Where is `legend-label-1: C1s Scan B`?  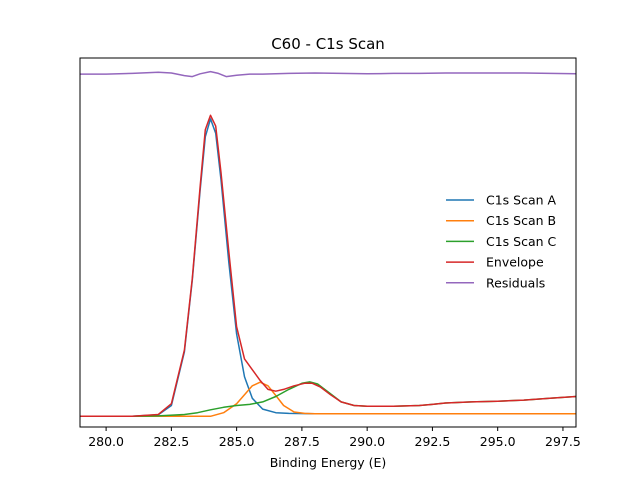 legend-label-1: C1s Scan B is located at coordinates (521, 220).